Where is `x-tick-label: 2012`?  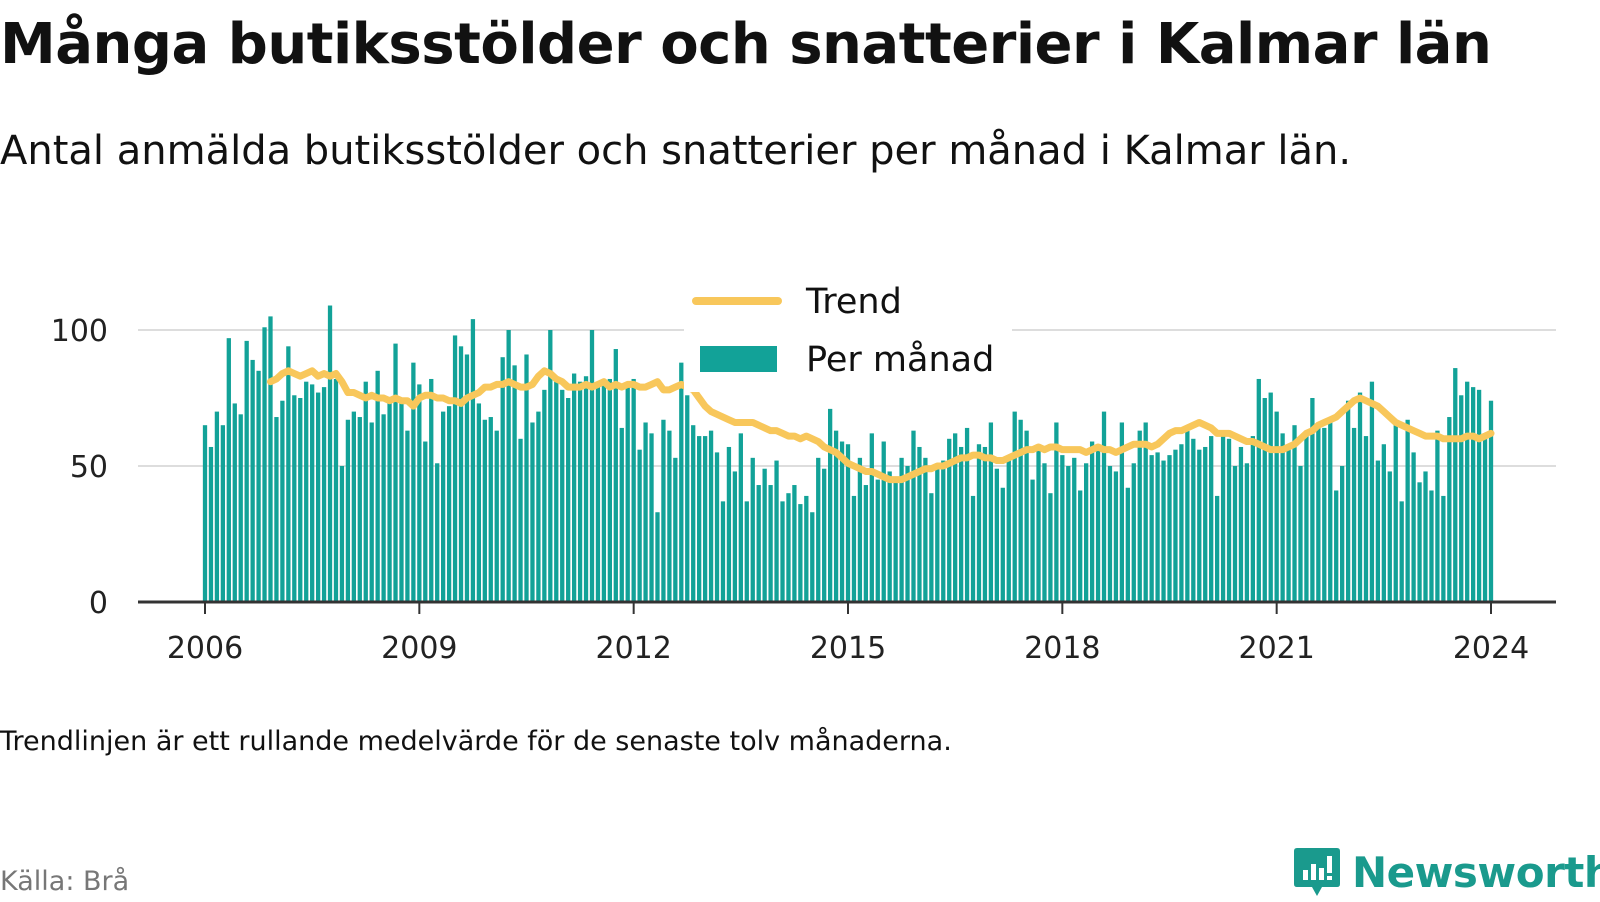
x-tick-label: 2012 is located at coordinates (633, 648).